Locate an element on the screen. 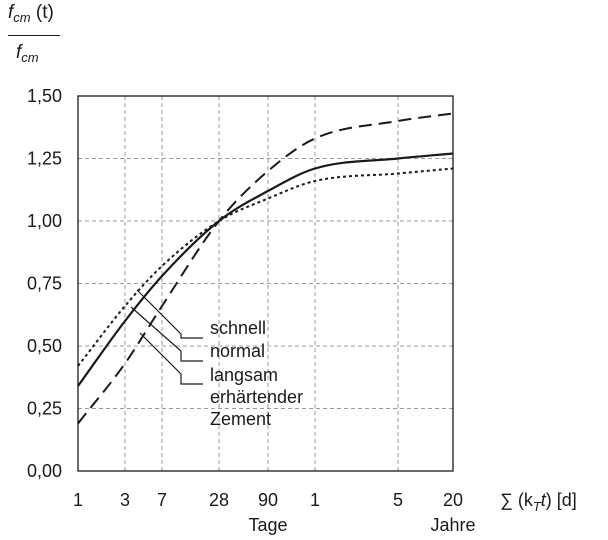  x-tick-label: 5 is located at coordinates (398, 500).